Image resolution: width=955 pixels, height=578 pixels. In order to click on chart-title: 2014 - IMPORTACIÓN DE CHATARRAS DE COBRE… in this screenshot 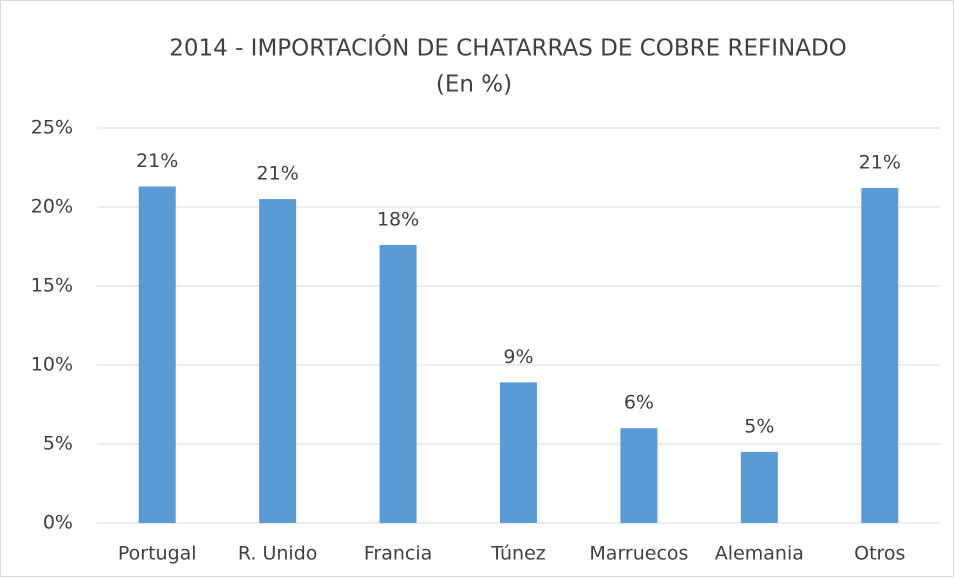, I will do `click(508, 48)`.